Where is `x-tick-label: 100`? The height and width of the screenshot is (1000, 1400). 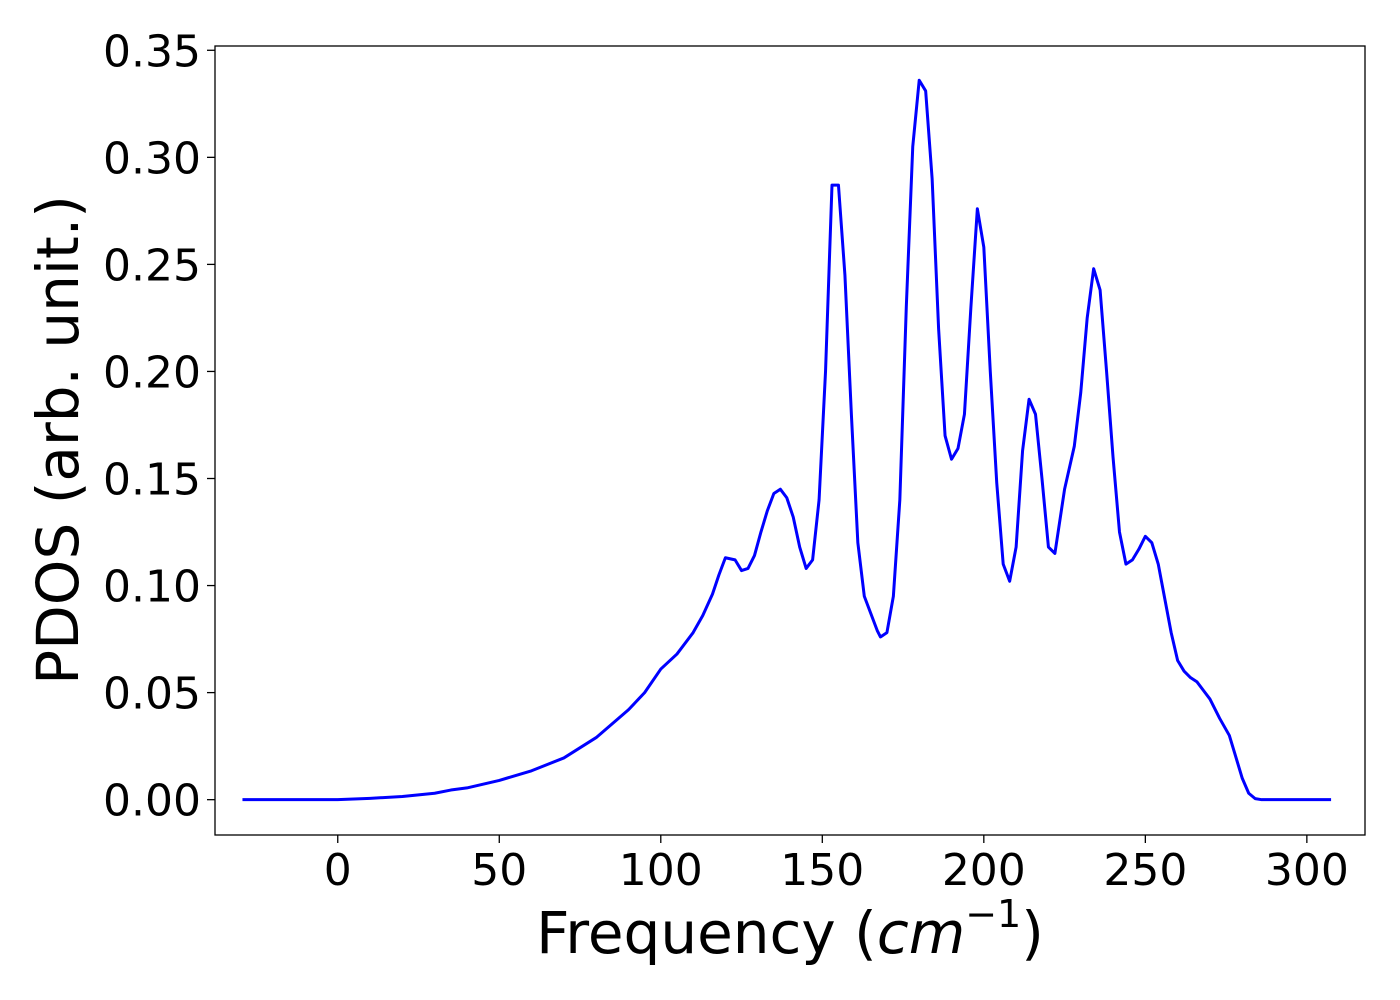 x-tick-label: 100 is located at coordinates (661, 870).